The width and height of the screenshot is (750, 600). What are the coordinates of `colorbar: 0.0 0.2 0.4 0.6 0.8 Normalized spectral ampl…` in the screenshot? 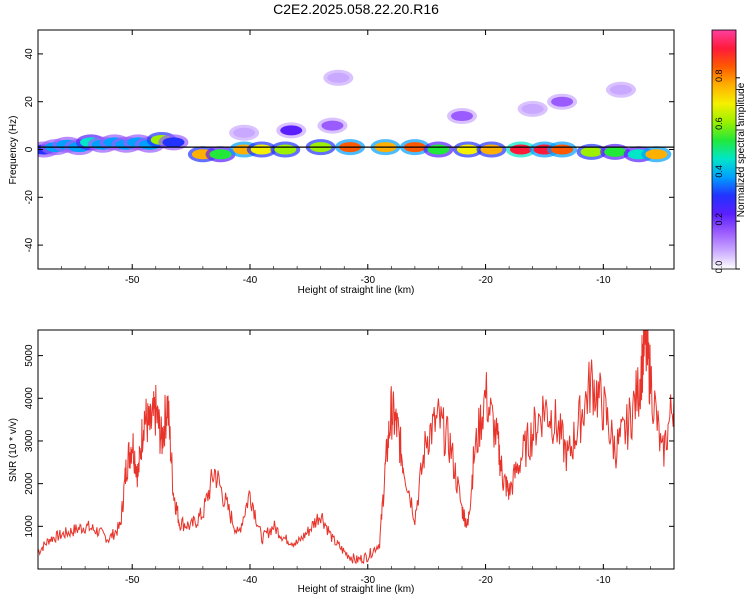 It's located at (729, 151).